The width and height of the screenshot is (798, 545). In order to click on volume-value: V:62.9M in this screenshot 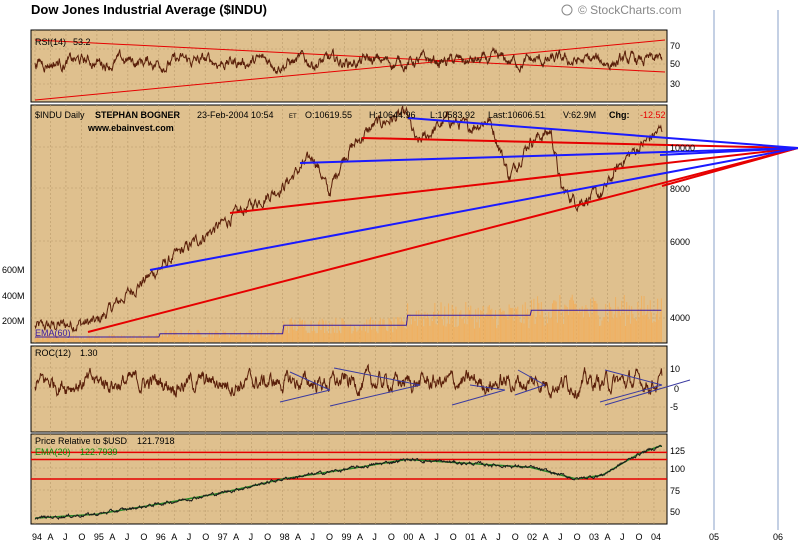, I will do `click(579, 115)`.